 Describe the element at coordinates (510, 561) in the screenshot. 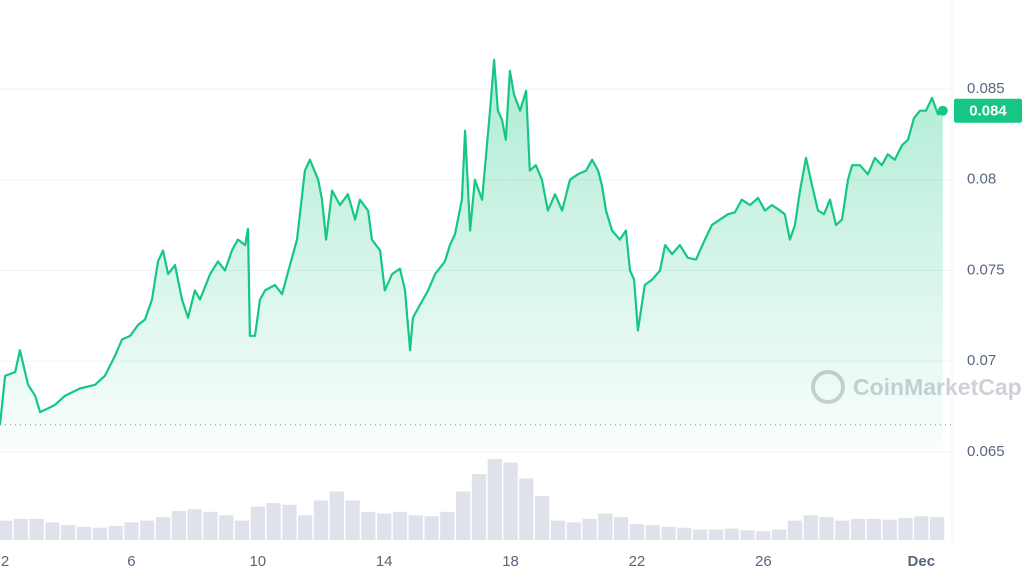

I see `x-tick-label: 18` at that location.